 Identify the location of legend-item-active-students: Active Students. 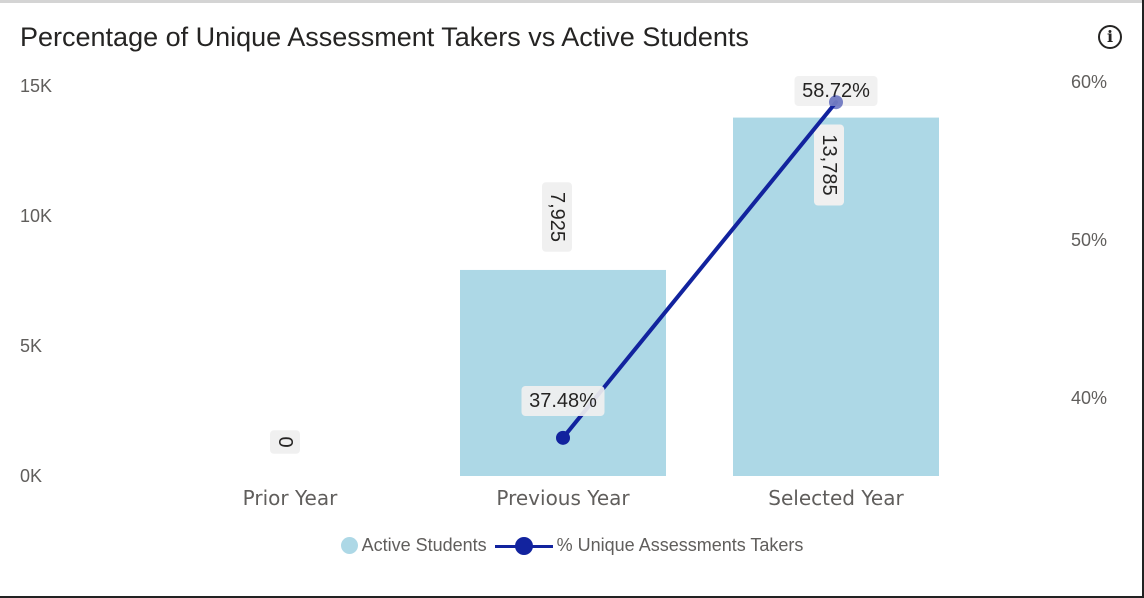
(413, 545).